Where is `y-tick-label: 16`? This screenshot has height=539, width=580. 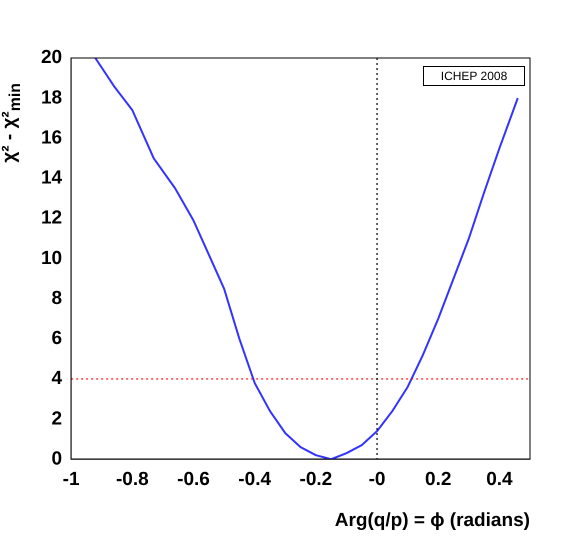 y-tick-label: 16 is located at coordinates (51, 137).